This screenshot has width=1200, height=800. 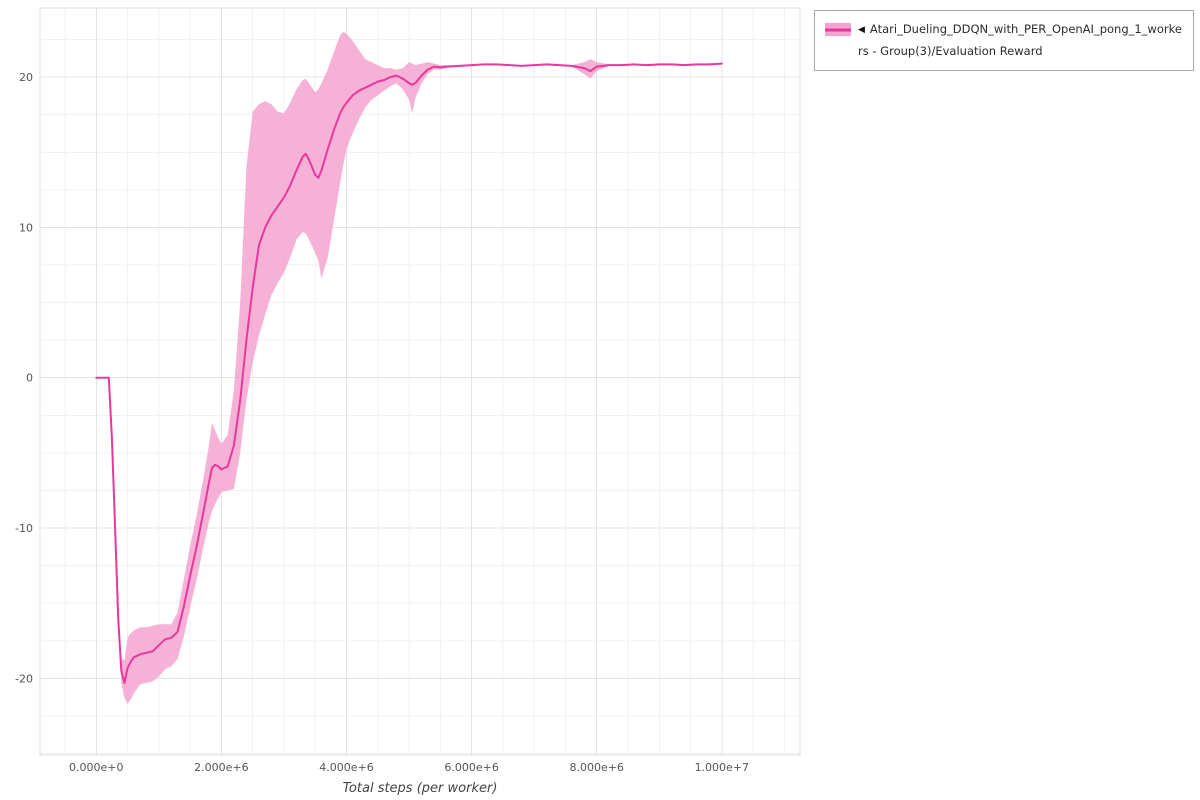 What do you see at coordinates (722, 767) in the screenshot?
I see `x-tick-label: 1.000e+7` at bounding box center [722, 767].